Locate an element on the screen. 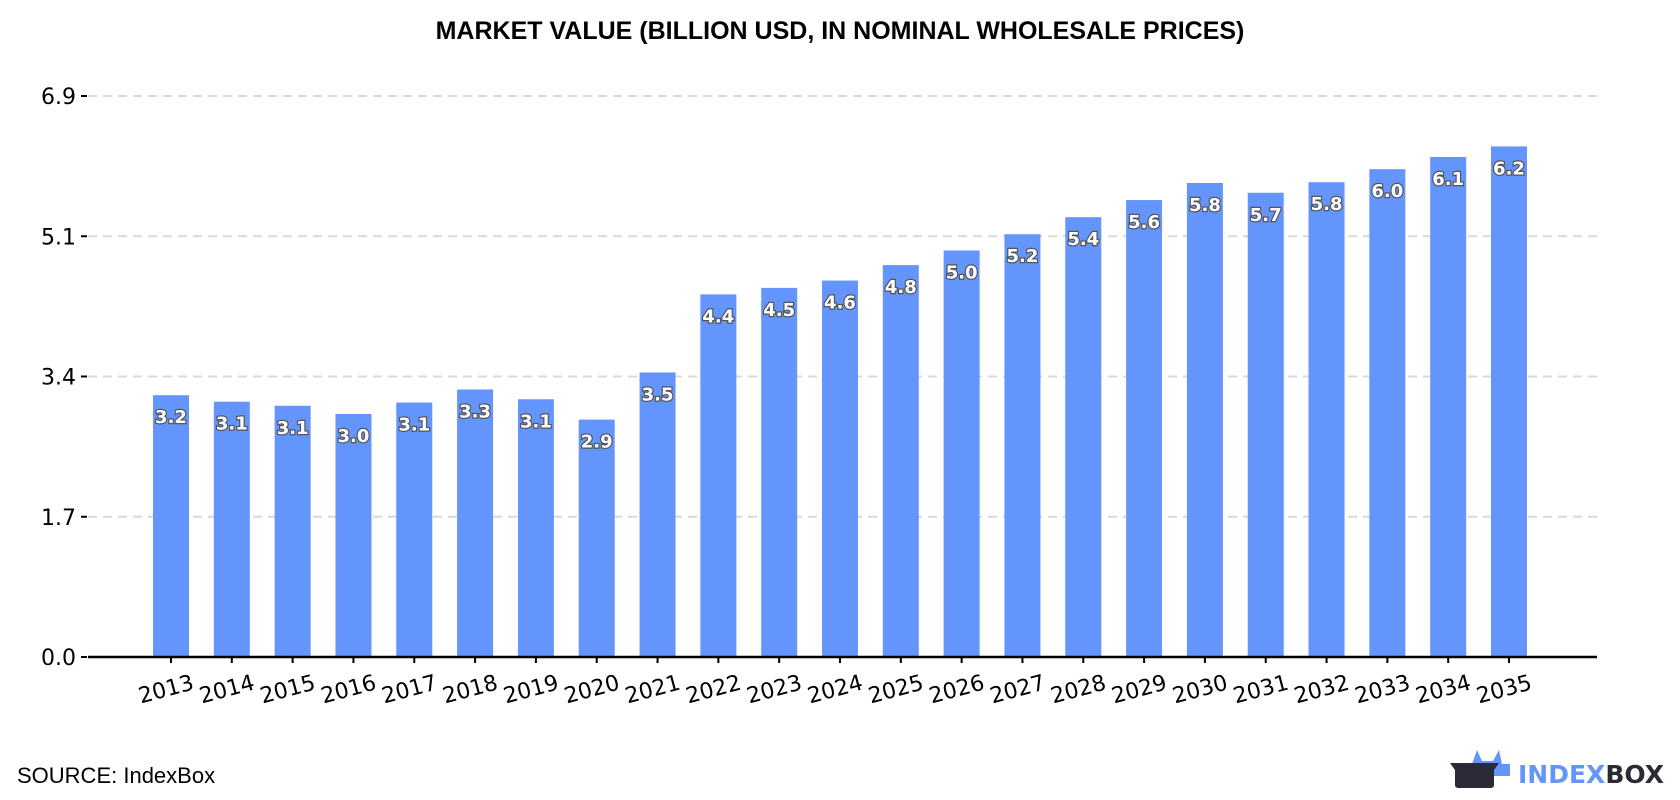  logo-text-index: INDEX is located at coordinates (1561, 774).